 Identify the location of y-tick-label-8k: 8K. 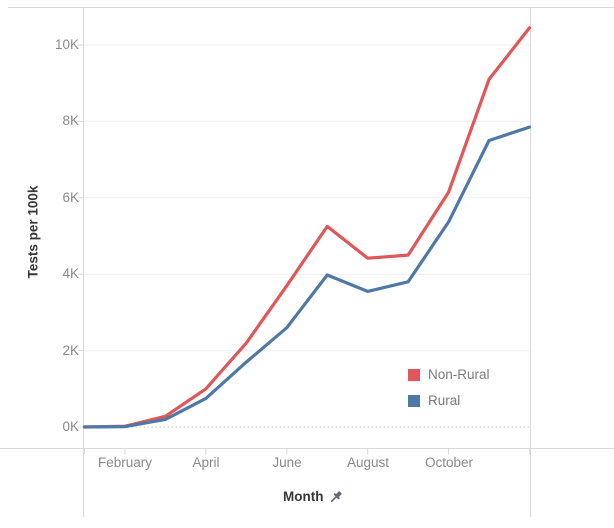
(70, 120).